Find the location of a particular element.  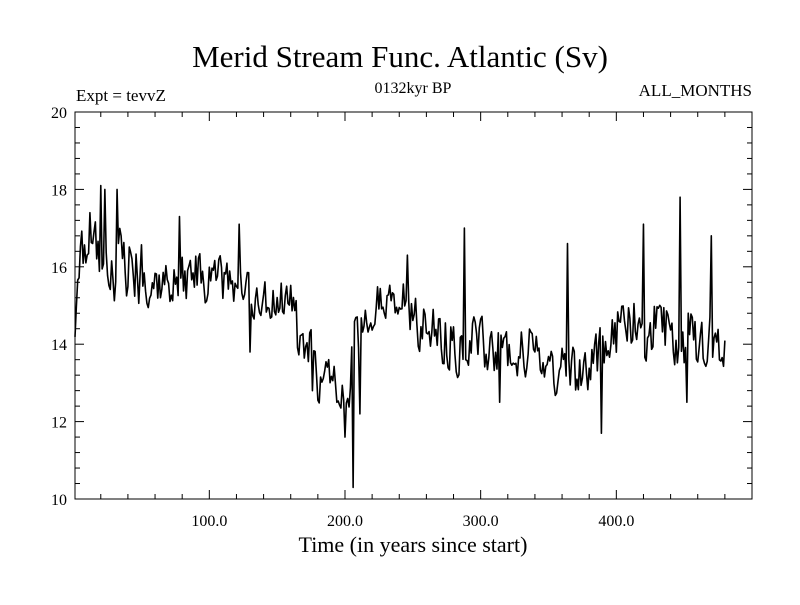

experiment-label: Expt = tevvZ is located at coordinates (121, 95).